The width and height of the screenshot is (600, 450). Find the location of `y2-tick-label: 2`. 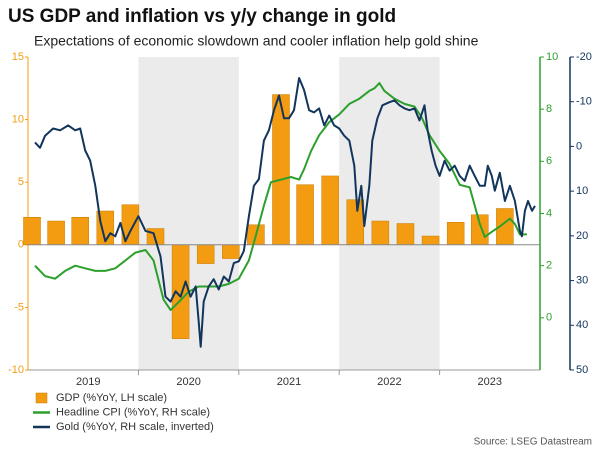

y2-tick-label: 2 is located at coordinates (549, 266).